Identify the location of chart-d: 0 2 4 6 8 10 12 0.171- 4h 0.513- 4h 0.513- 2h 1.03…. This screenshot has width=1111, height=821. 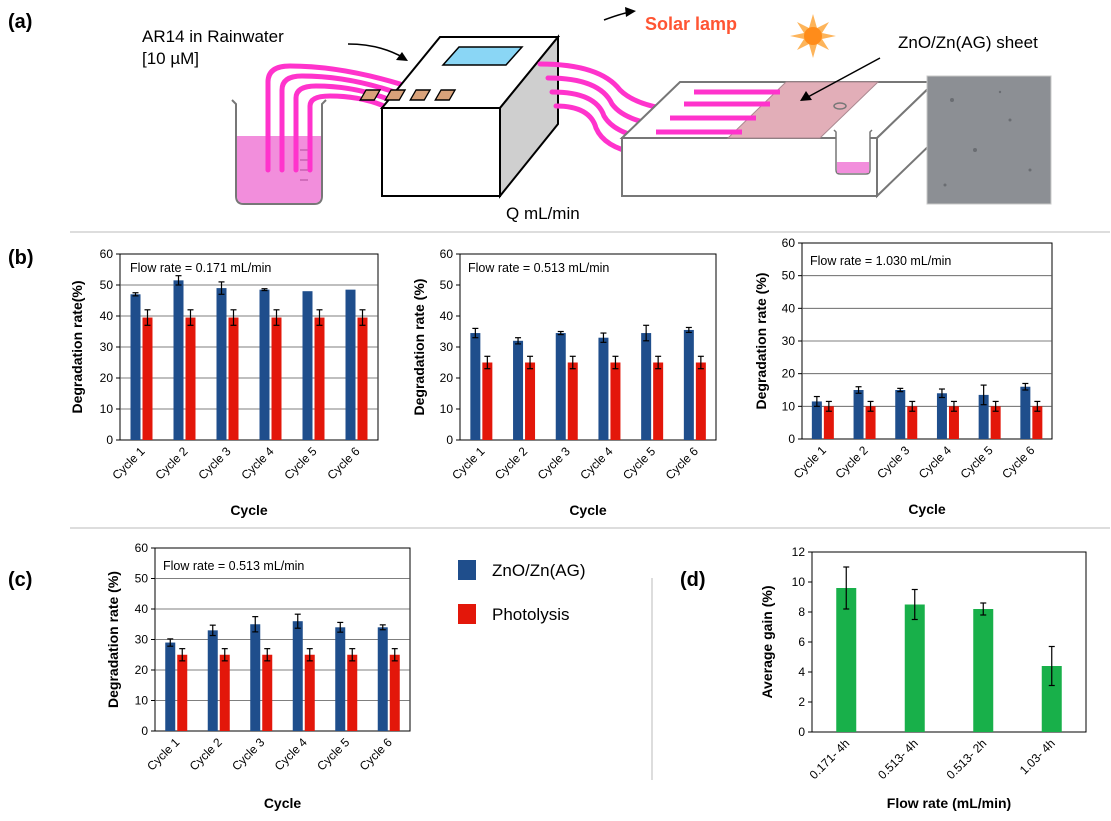
(923, 678).